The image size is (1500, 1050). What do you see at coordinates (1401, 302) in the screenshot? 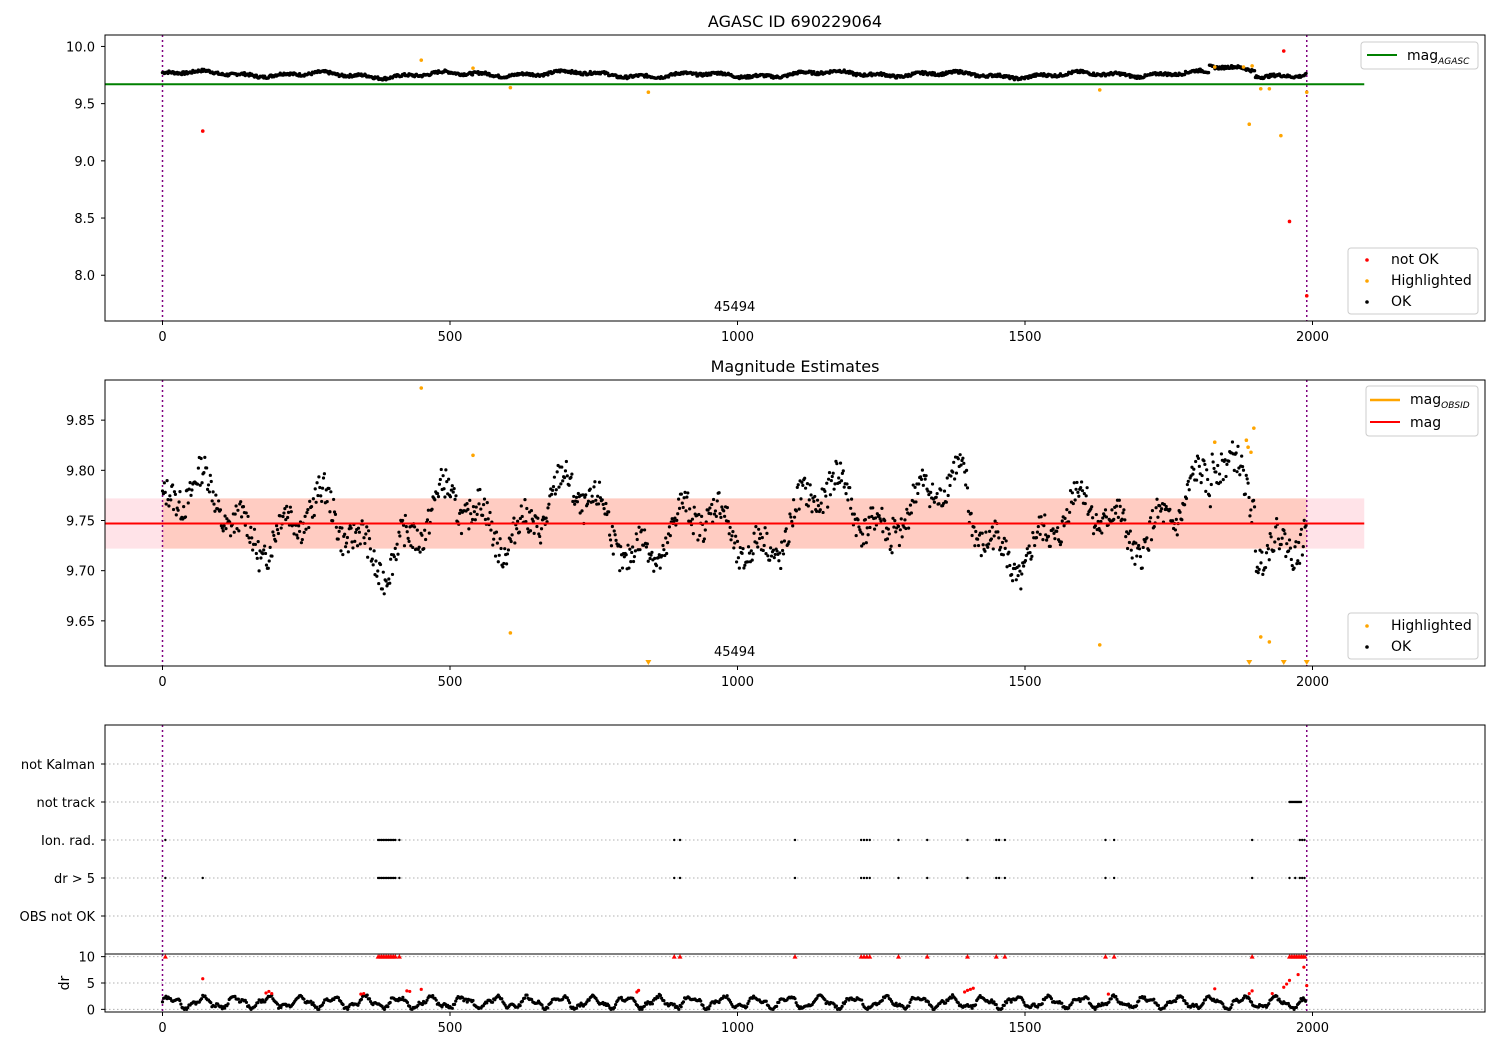
I see `legend-ok: OK` at bounding box center [1401, 302].